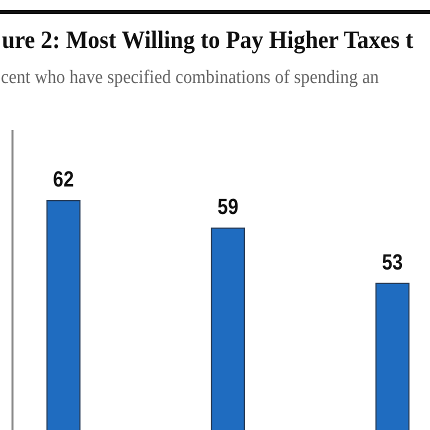  I want to click on chart-subtitle: cent who have specified combinations of spending an, so click(189, 77).